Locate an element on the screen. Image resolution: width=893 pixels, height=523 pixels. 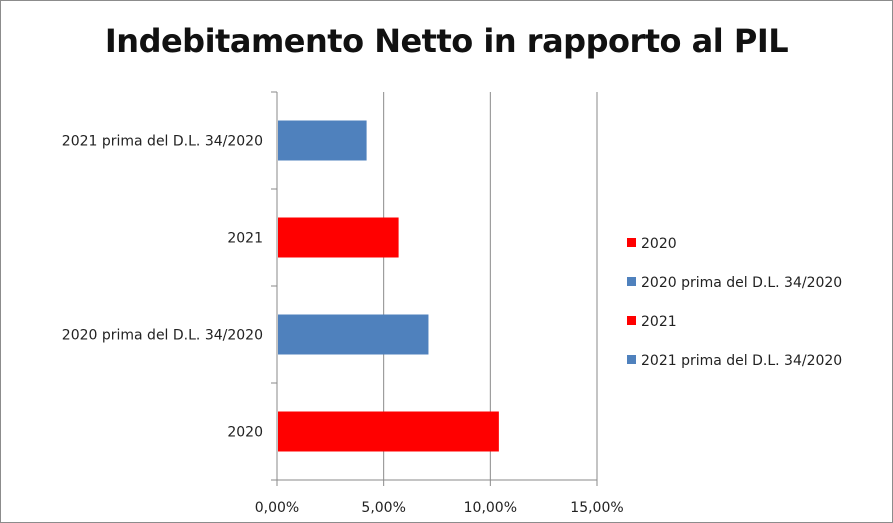
x-tick-label: 15,00% is located at coordinates (596, 508).